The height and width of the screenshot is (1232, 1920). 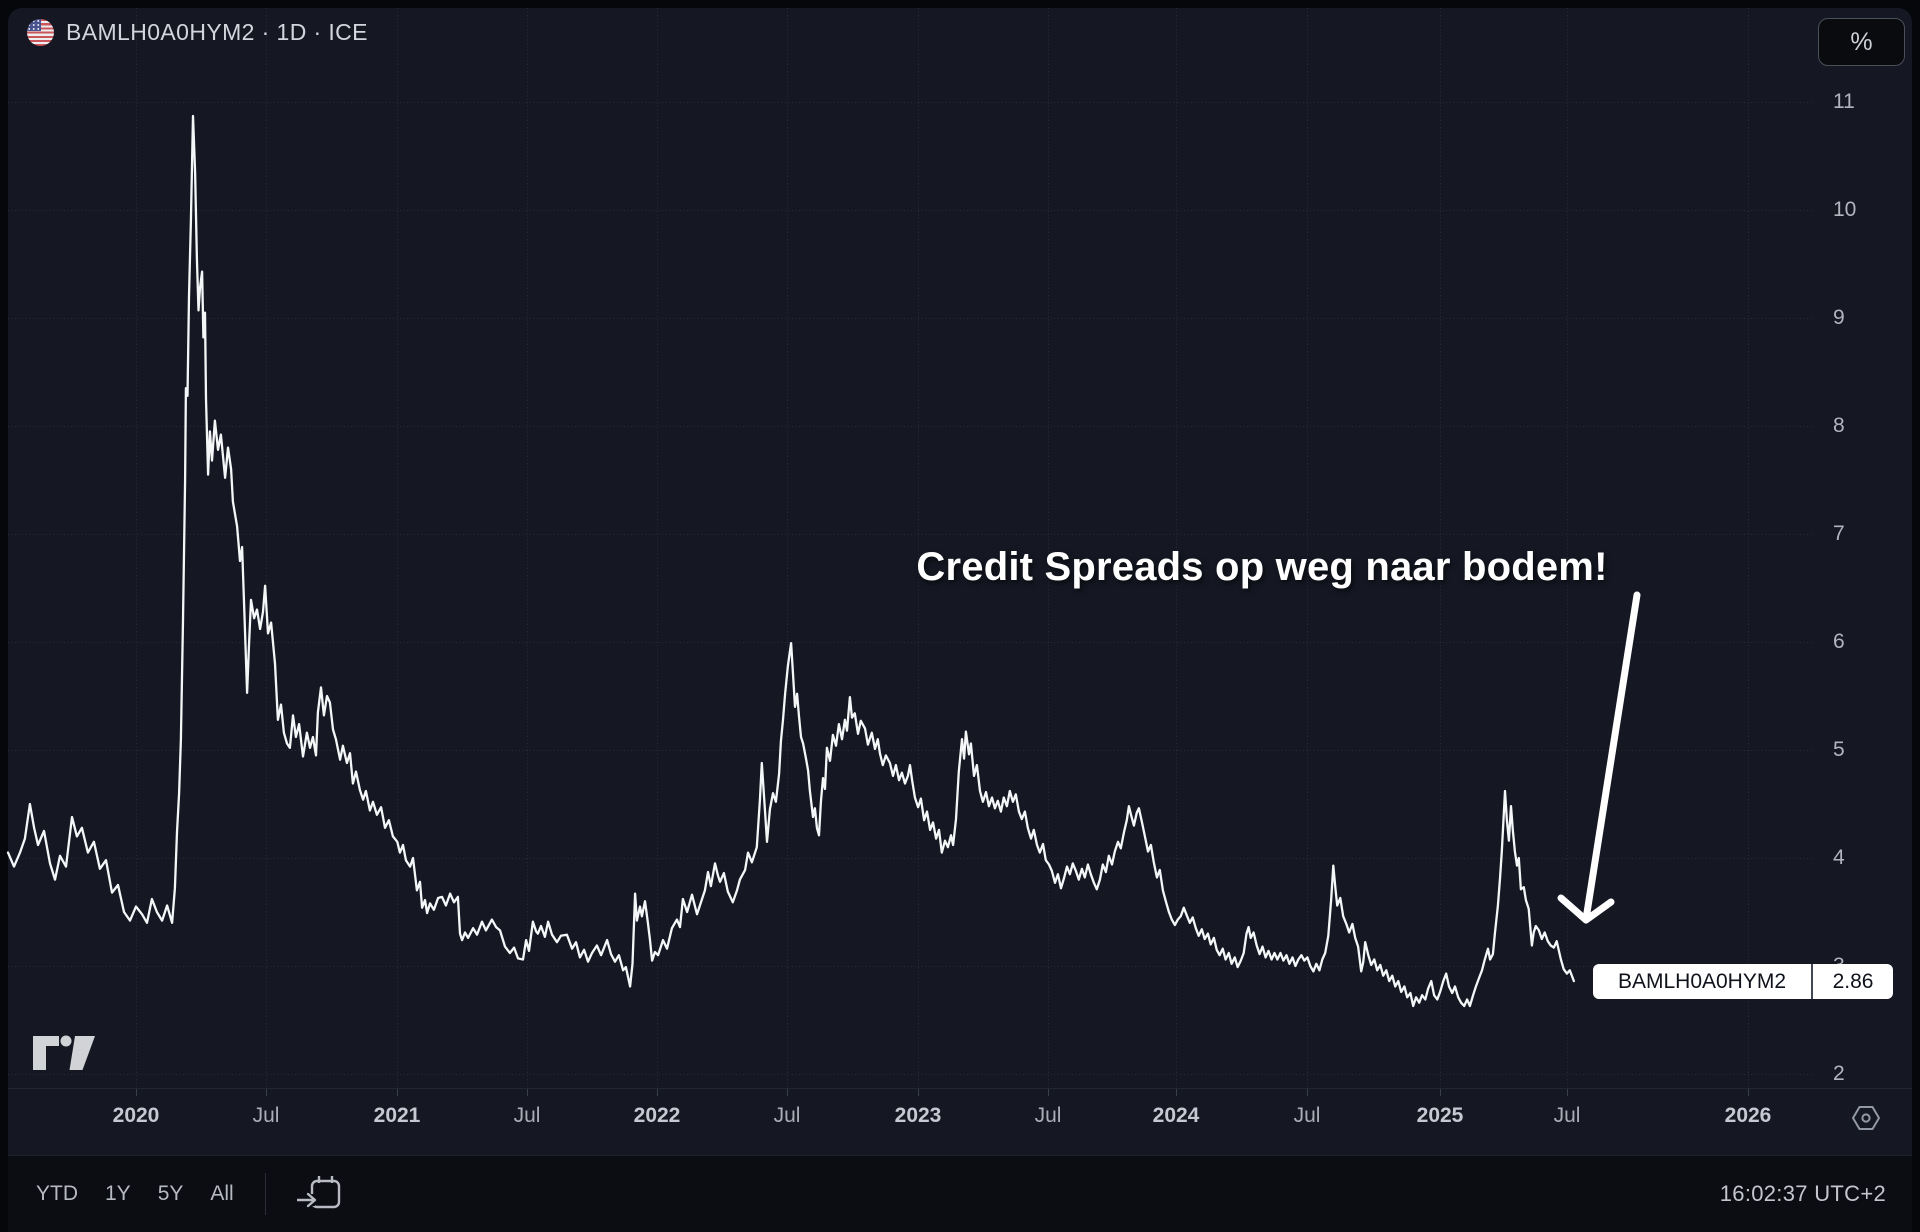 I want to click on price-label-value: 2.86, so click(x=1853, y=981).